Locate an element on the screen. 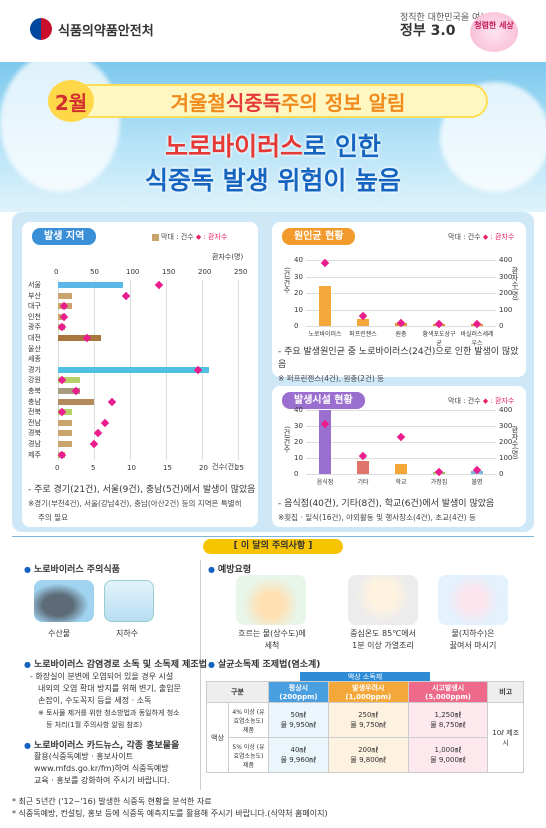  region-title: 발생 지역 is located at coordinates (64, 236).